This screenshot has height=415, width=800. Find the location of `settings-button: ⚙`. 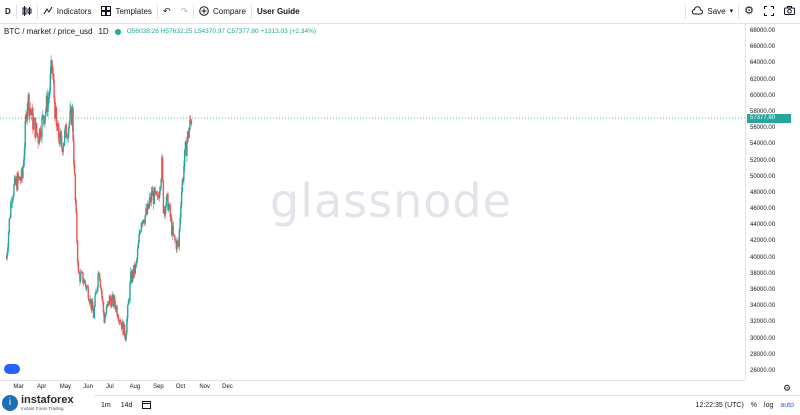

settings-button: ⚙ is located at coordinates (749, 12).